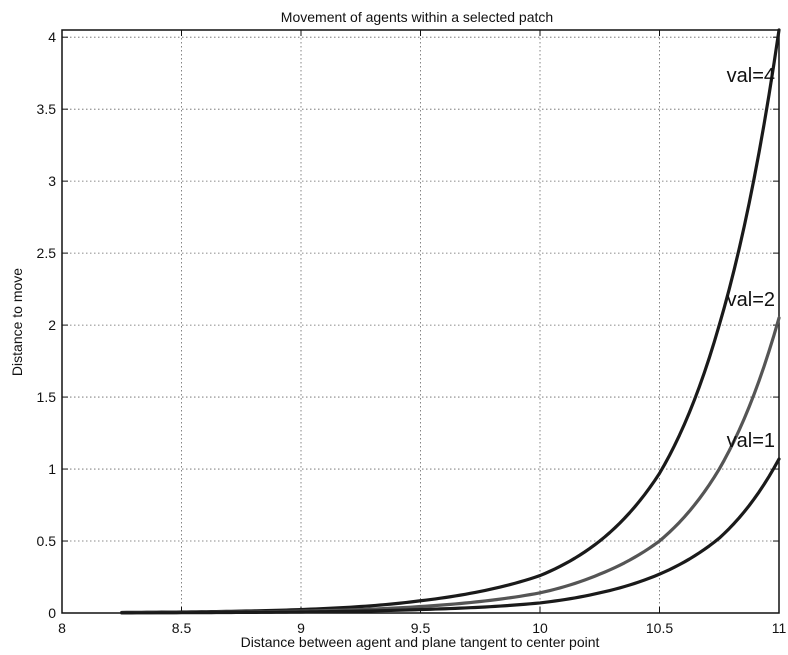 Image resolution: width=788 pixels, height=655 pixels. I want to click on y-tick-label: 1, so click(52, 469).